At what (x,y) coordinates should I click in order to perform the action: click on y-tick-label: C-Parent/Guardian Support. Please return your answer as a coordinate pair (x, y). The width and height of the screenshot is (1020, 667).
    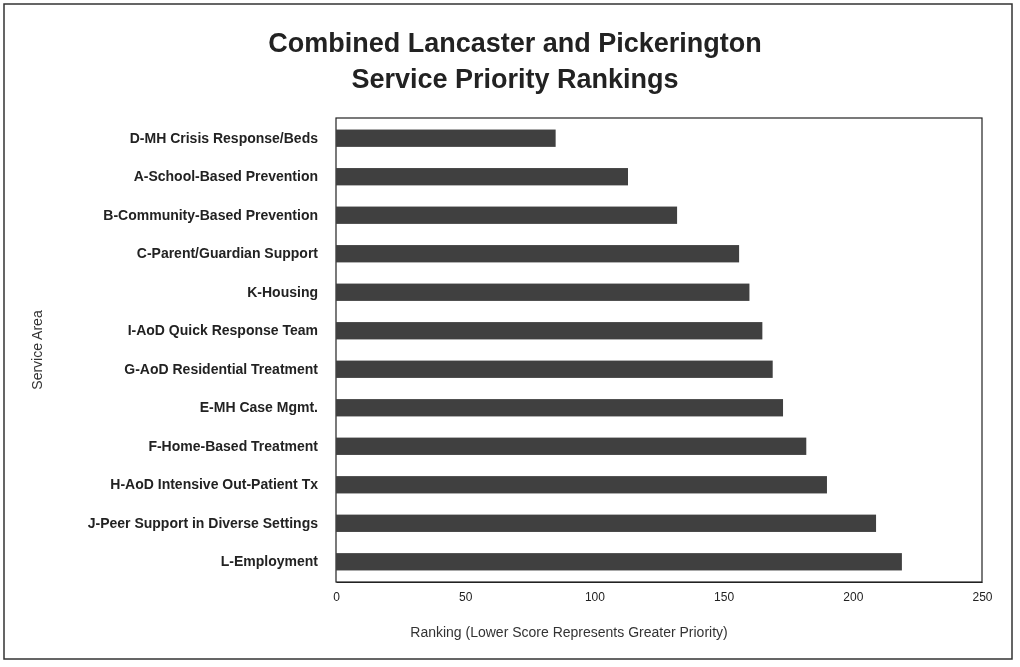
    Looking at the image, I should click on (227, 253).